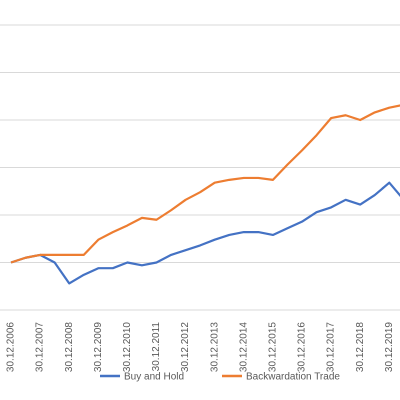 This screenshot has width=400, height=400. I want to click on x-tick-label: 30.12.2006, so click(11, 347).